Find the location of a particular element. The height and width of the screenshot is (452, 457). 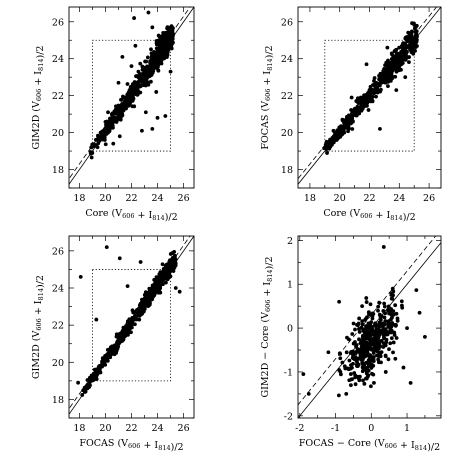

x-tick-label: 24 is located at coordinates (157, 198).